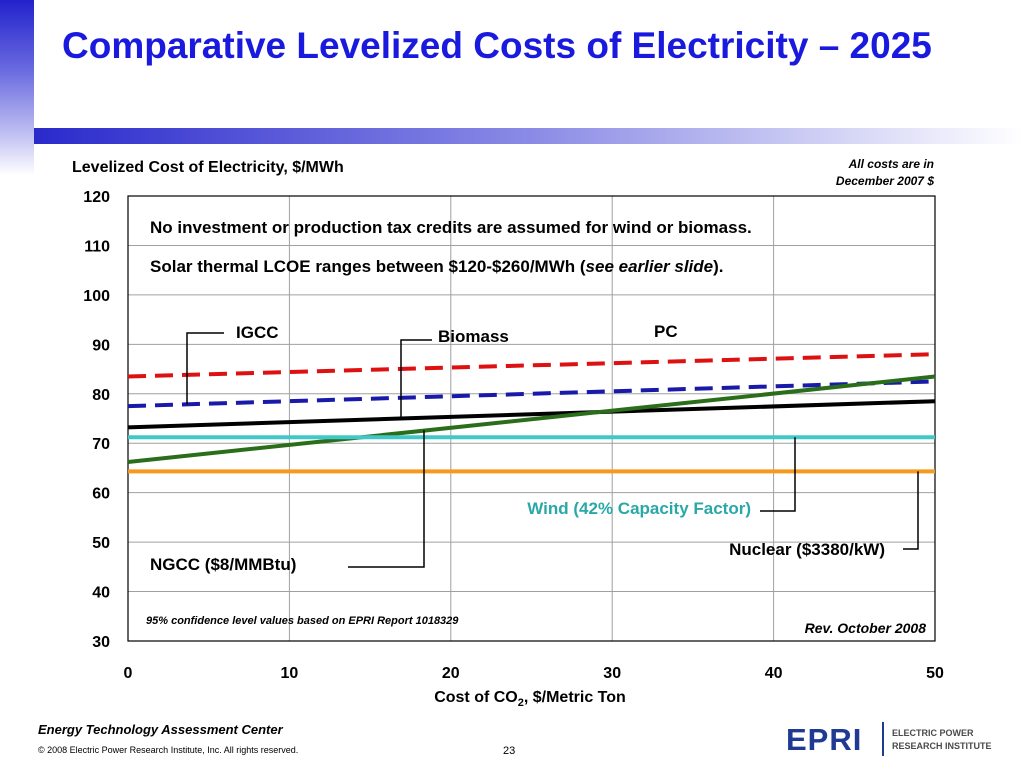 This screenshot has height=768, width=1024. I want to click on revision-note: Rev. October 2008, so click(866, 628).